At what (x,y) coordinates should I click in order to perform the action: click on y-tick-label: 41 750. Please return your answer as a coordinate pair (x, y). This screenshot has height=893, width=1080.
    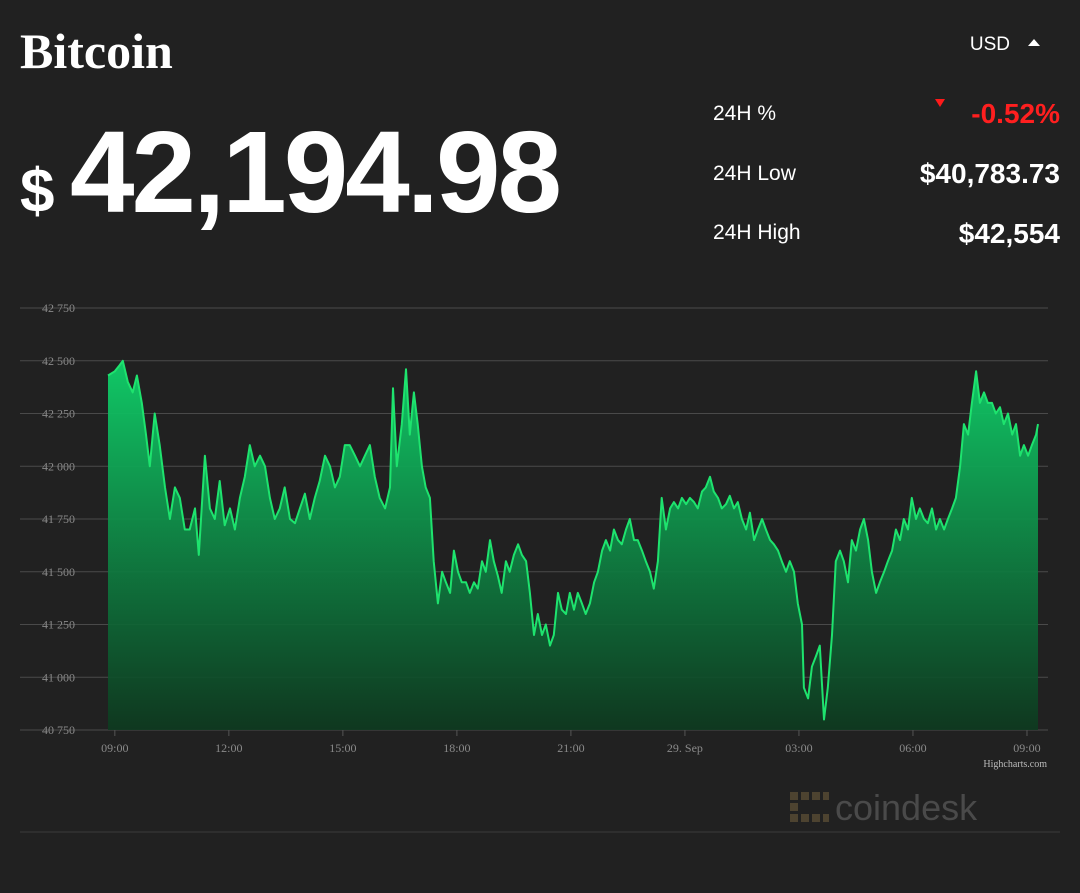
    Looking at the image, I should click on (58, 519).